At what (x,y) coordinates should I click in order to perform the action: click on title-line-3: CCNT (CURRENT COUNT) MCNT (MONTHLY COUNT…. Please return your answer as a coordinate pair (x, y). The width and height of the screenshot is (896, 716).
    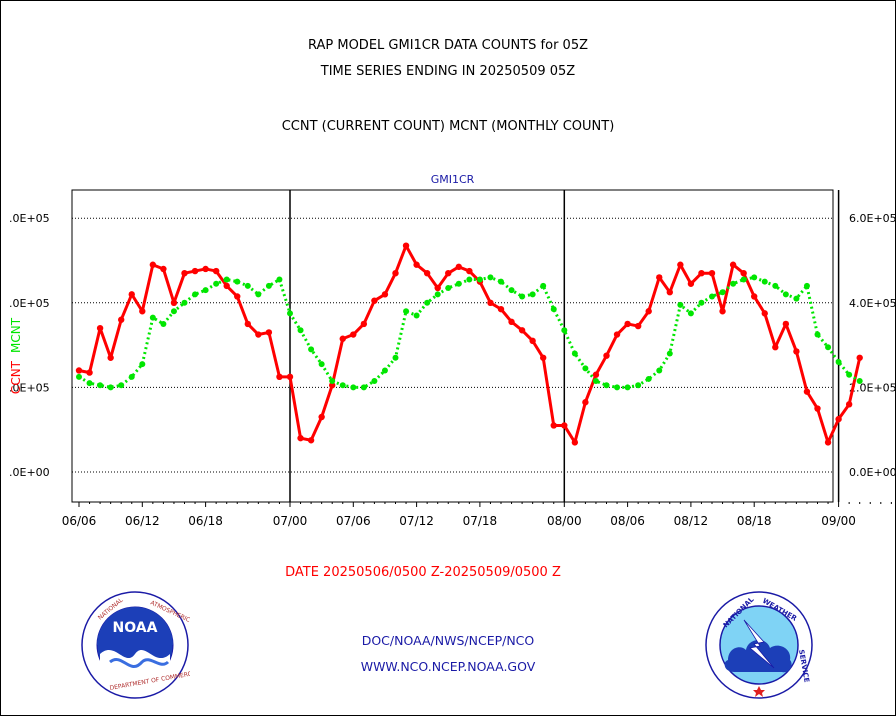
    Looking at the image, I should click on (448, 126).